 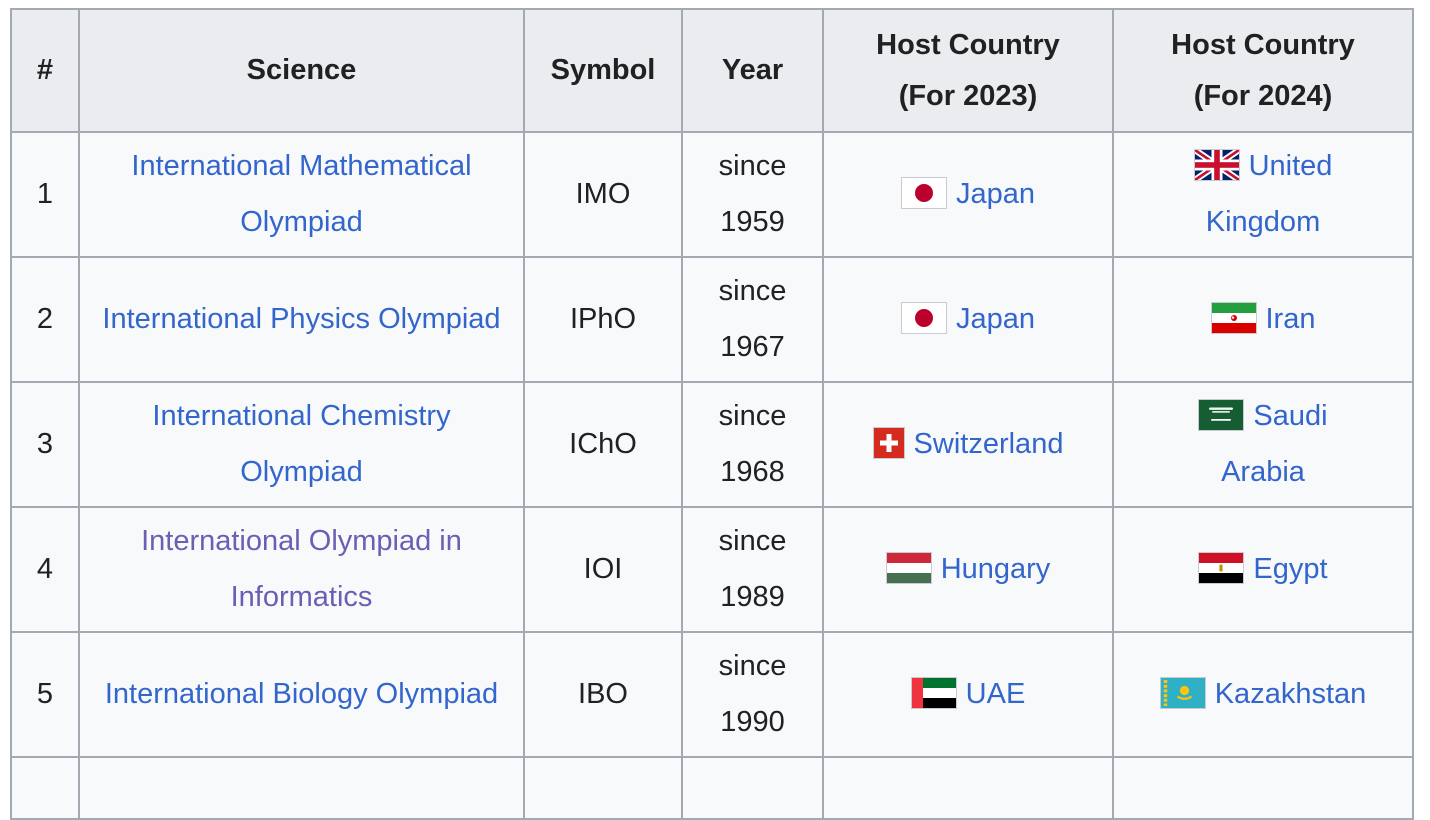 I want to click on host-2024-cell: United Kingdom, so click(x=1263, y=194).